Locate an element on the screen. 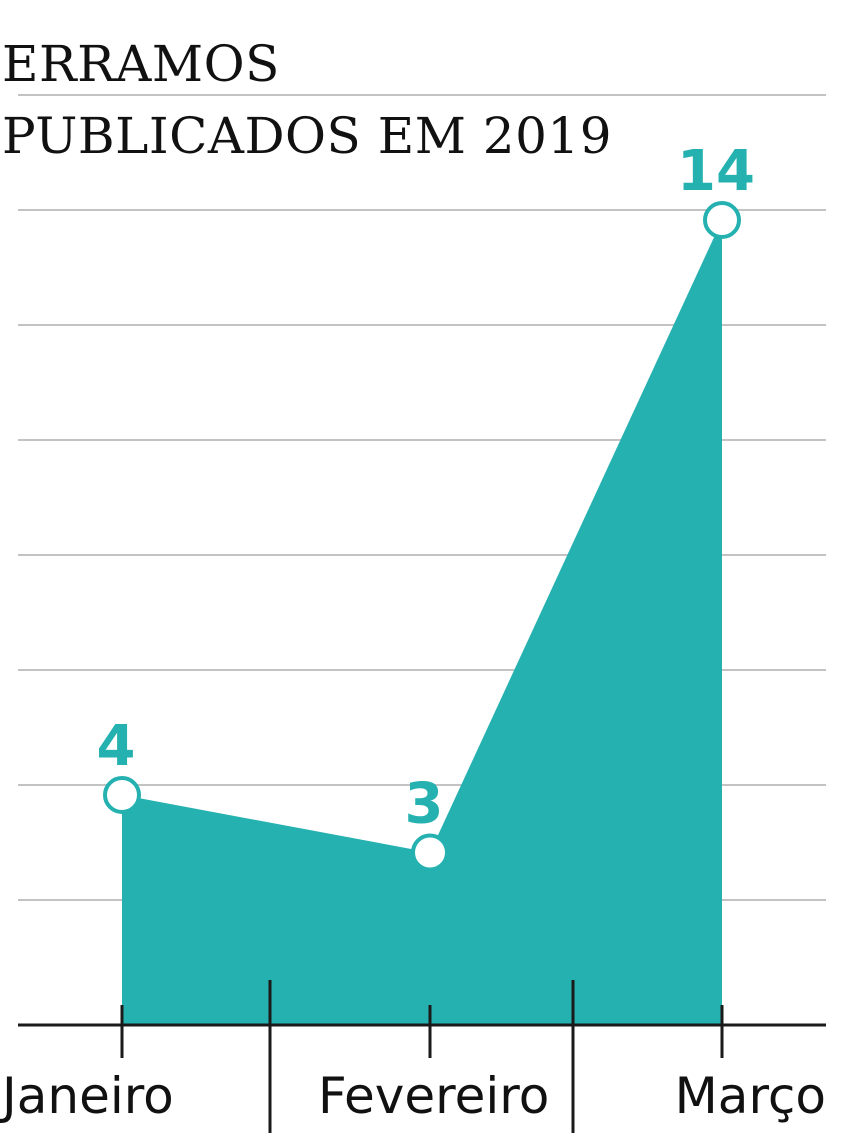 Image resolution: width=854 pixels, height=1140 pixels. x-tick-label: Março is located at coordinates (750, 1096).